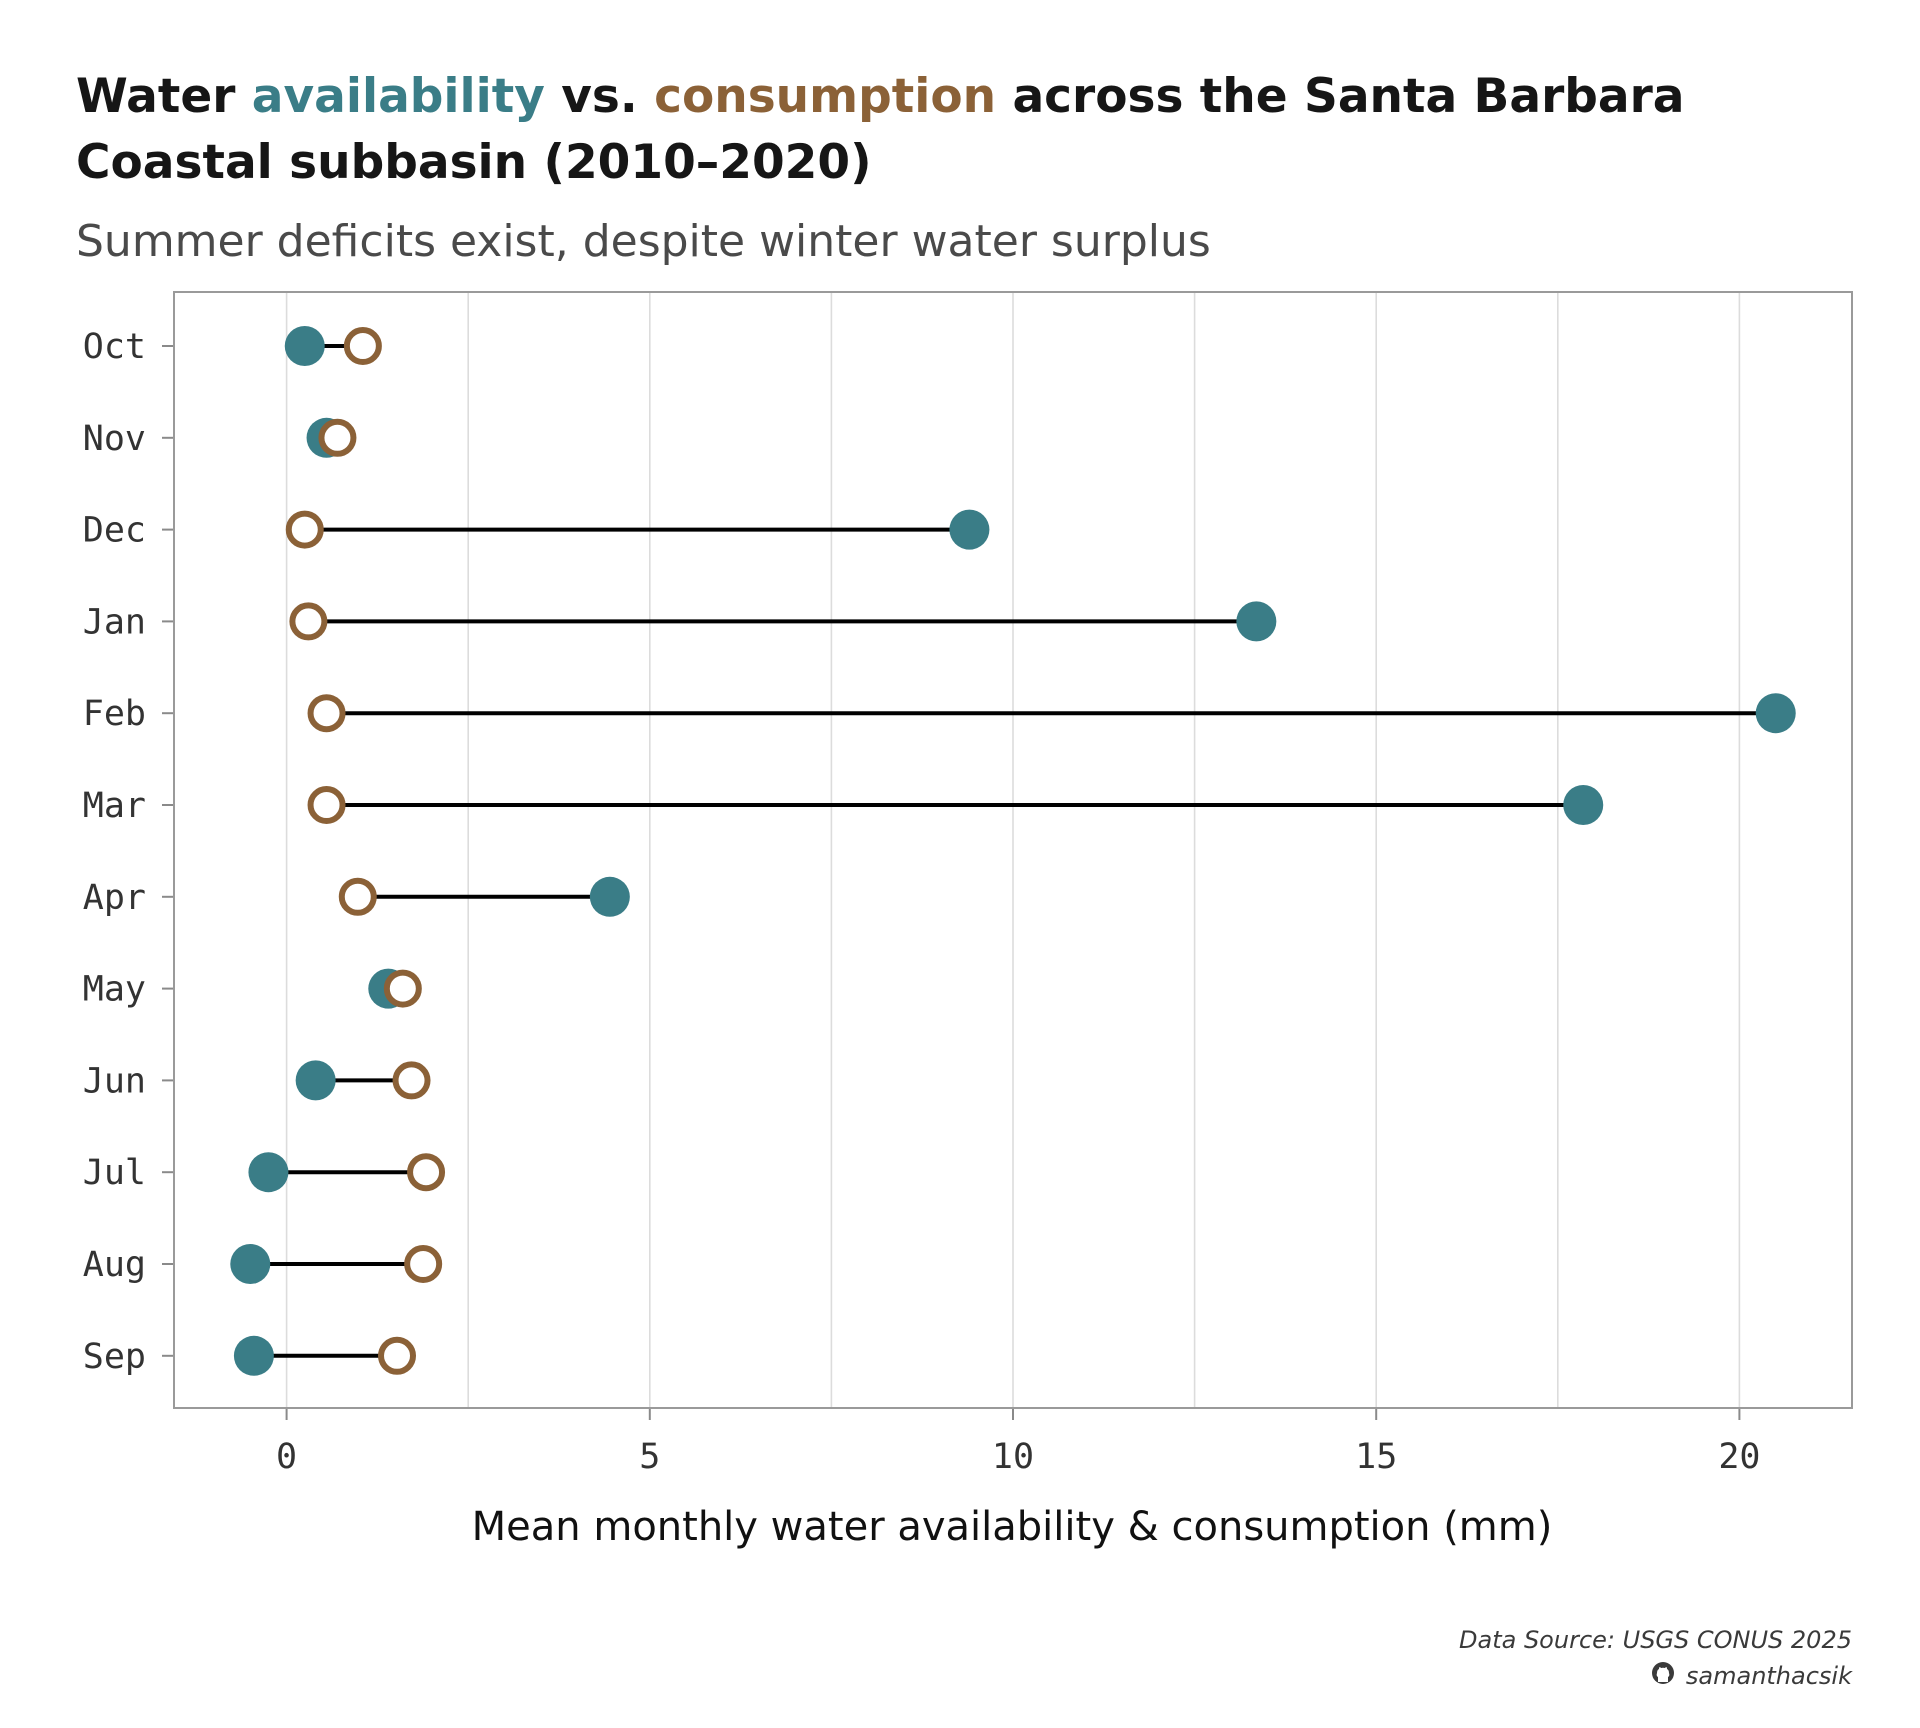 The image size is (1920, 1728). Describe the element at coordinates (599, 96) in the screenshot. I see `title-part-vs: vs.` at that location.